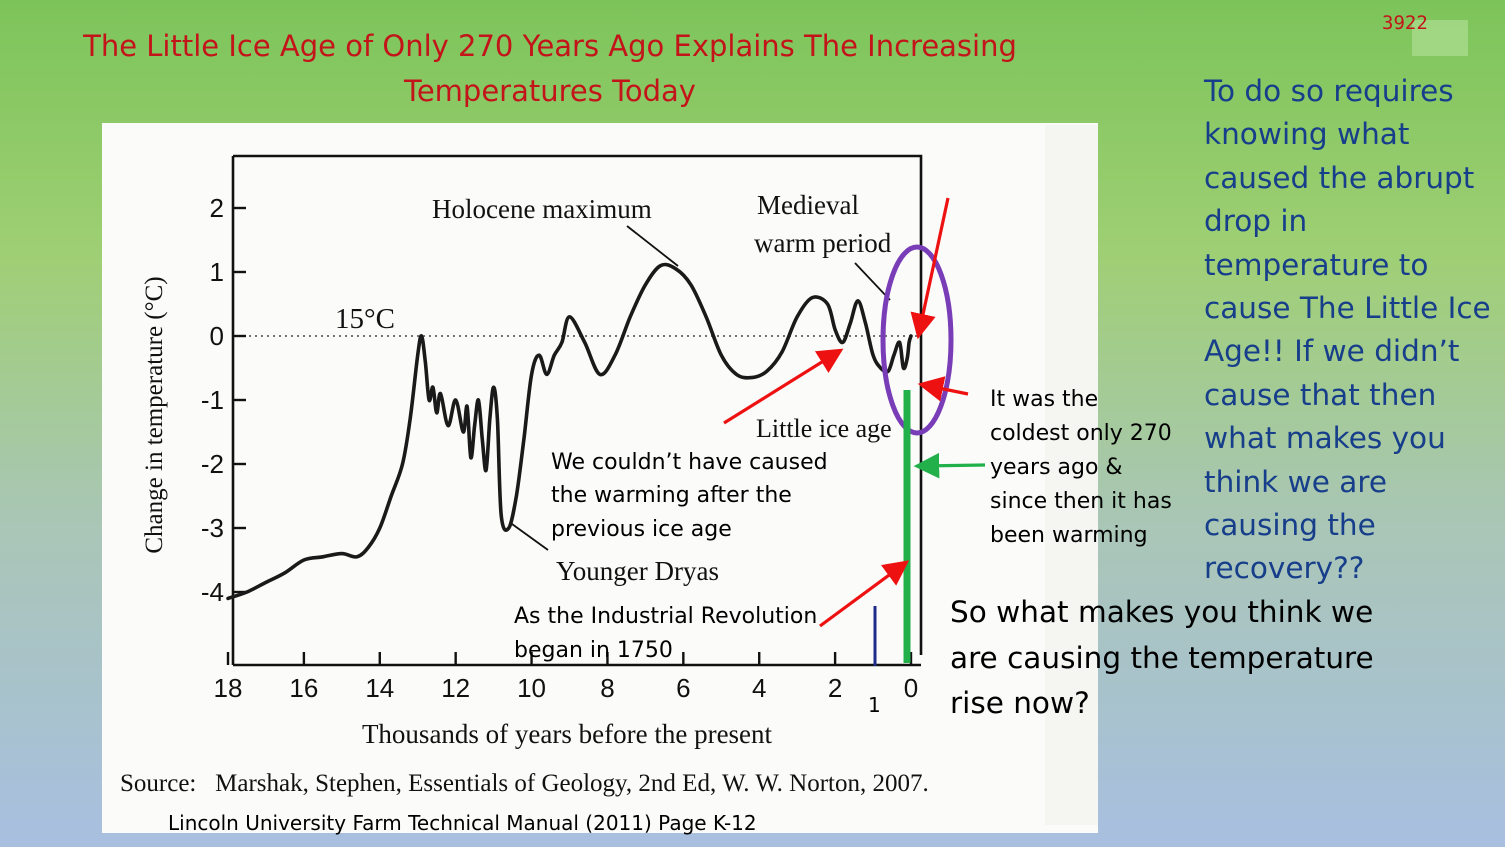  I want to click on little-ice-age-ellipse, so click(917, 340).